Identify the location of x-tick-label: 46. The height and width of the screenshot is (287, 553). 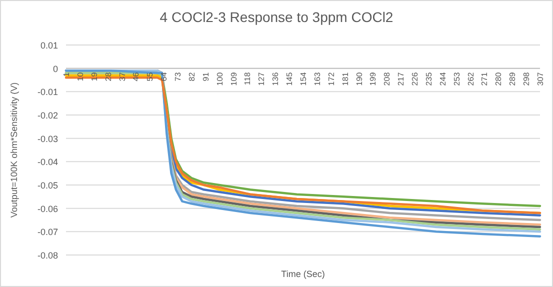
(136, 77).